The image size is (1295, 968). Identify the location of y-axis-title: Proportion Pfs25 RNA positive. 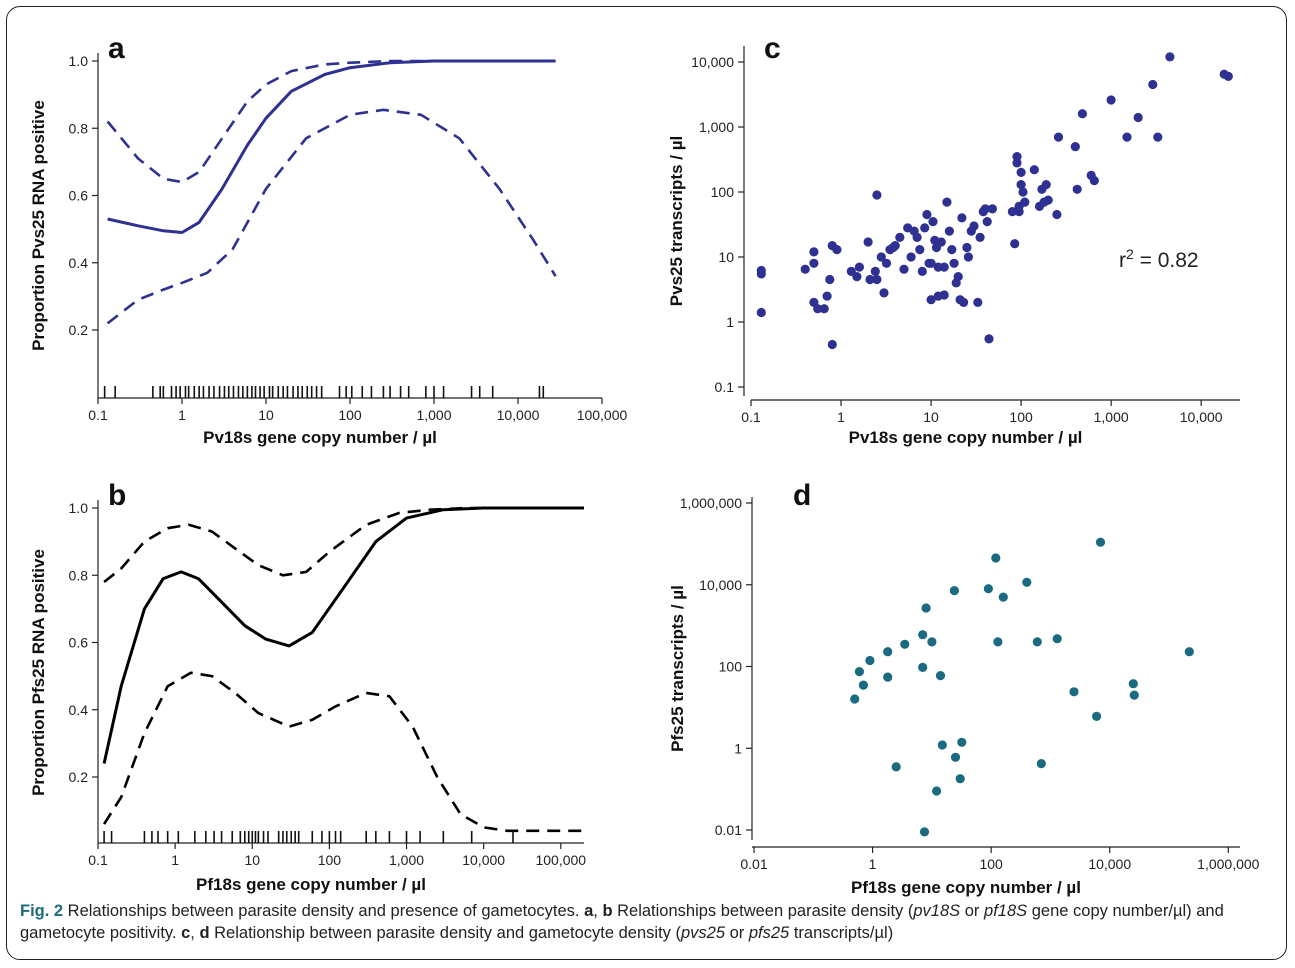
(38, 672).